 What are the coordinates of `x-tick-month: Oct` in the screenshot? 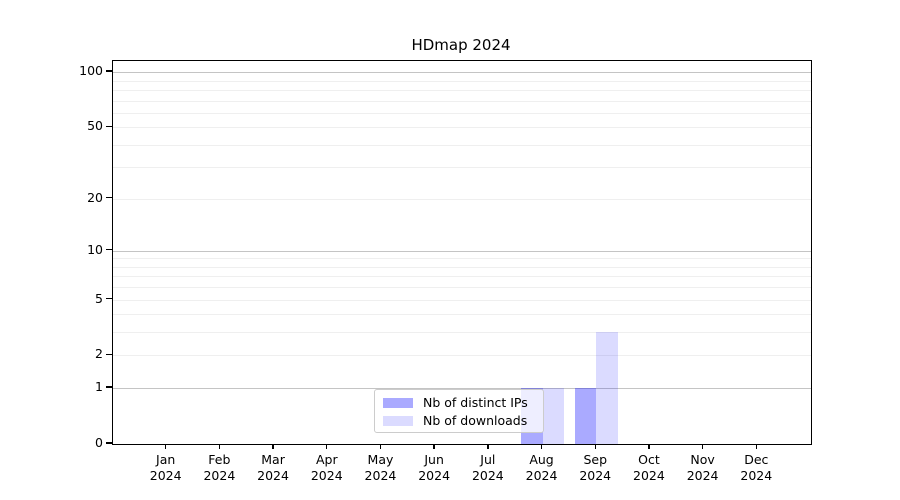 It's located at (649, 459).